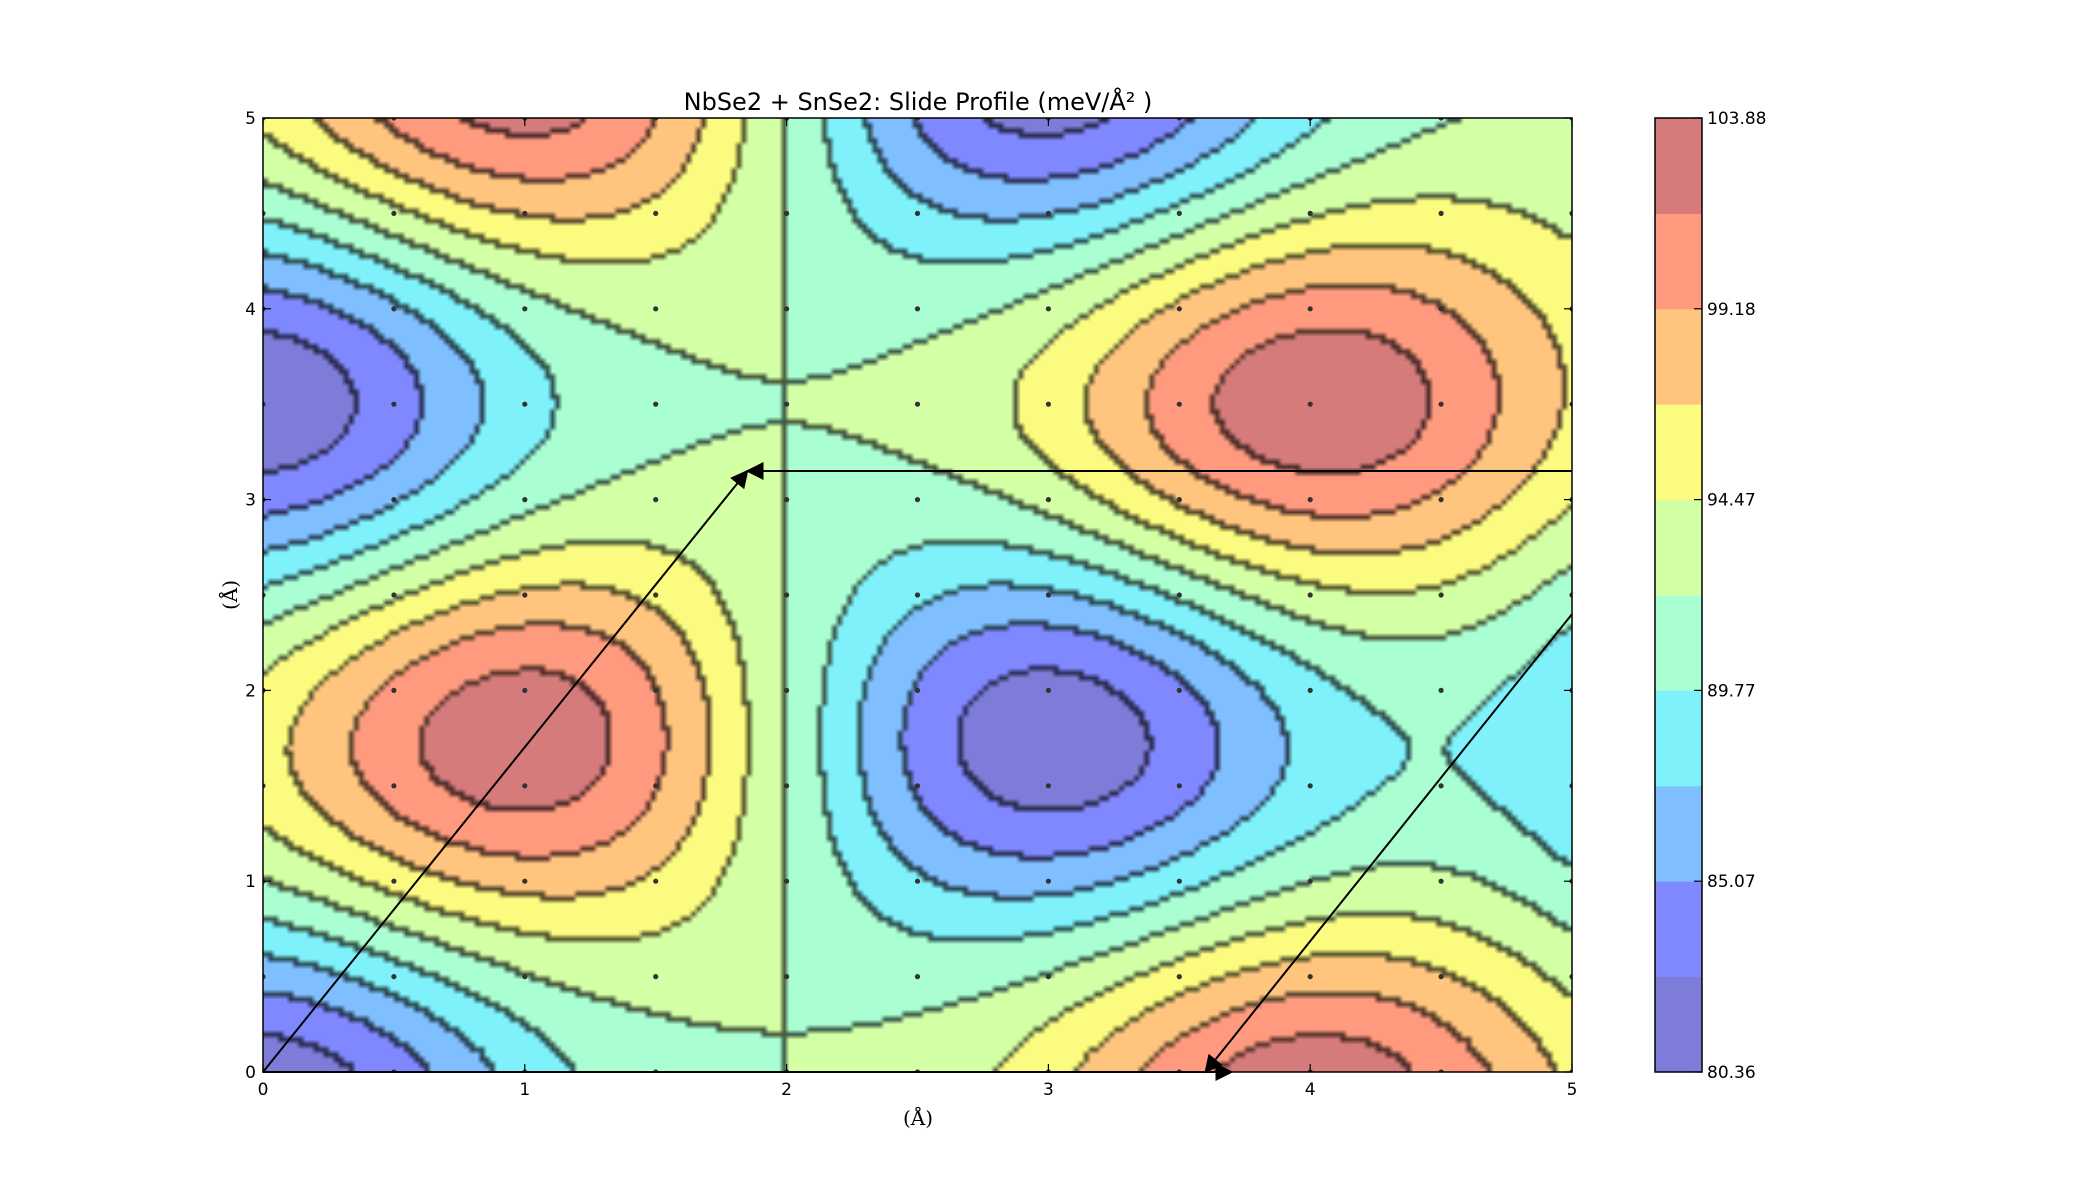  Describe the element at coordinates (1731, 1073) in the screenshot. I see `colorbar-tick-label: 80.36` at that location.